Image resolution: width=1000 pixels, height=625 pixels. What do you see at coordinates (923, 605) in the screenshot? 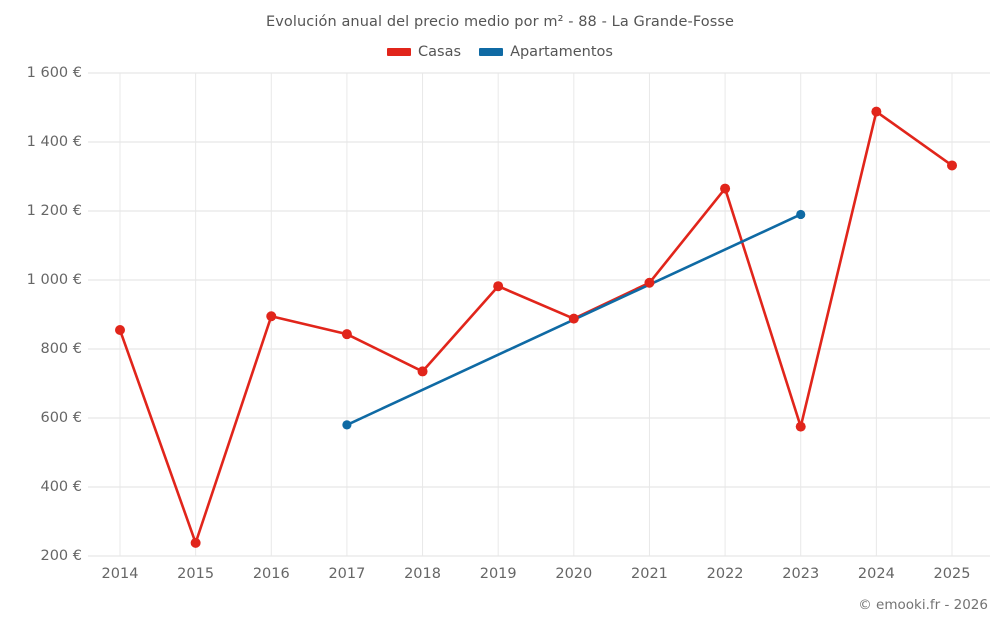
I see `footer-credit: © emooki.fr - 2026` at bounding box center [923, 605].